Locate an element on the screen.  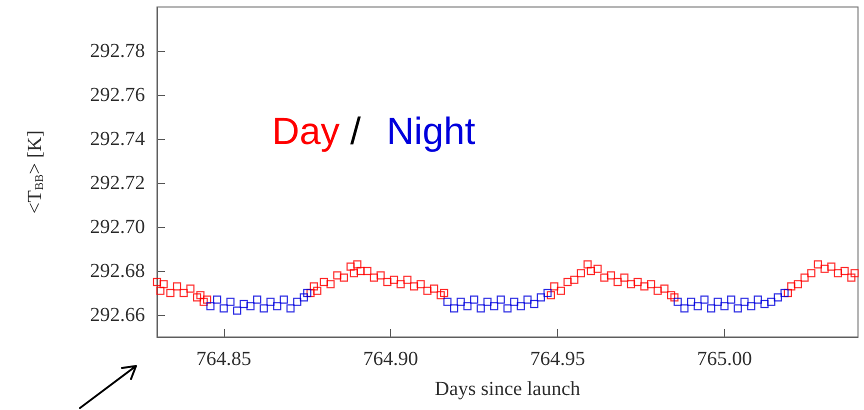
y-tick-label: 292.66 is located at coordinates (117, 315).